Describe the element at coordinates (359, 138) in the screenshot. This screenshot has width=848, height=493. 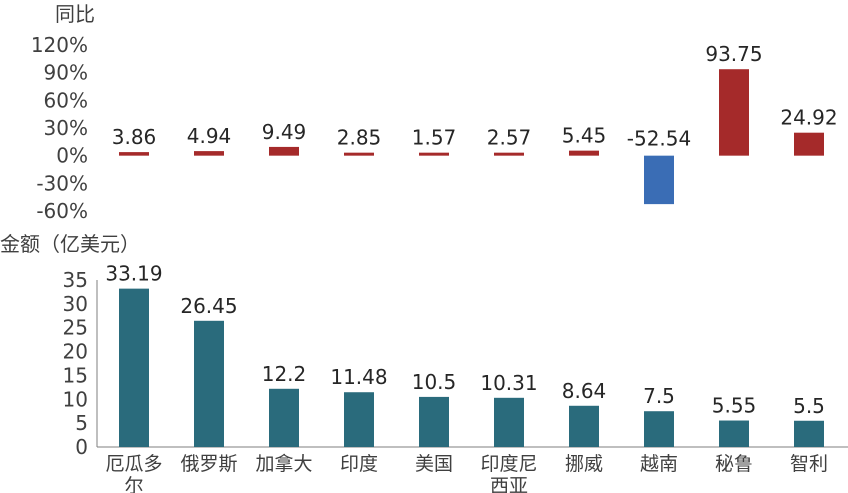
I see `yoy-data-label: 2.85` at that location.